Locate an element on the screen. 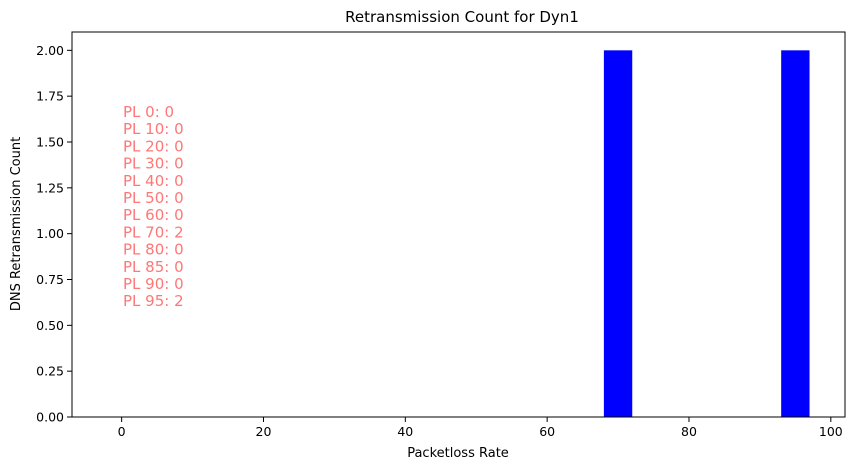 The width and height of the screenshot is (855, 470). annotation-line: PL 50: 0 is located at coordinates (153, 198).